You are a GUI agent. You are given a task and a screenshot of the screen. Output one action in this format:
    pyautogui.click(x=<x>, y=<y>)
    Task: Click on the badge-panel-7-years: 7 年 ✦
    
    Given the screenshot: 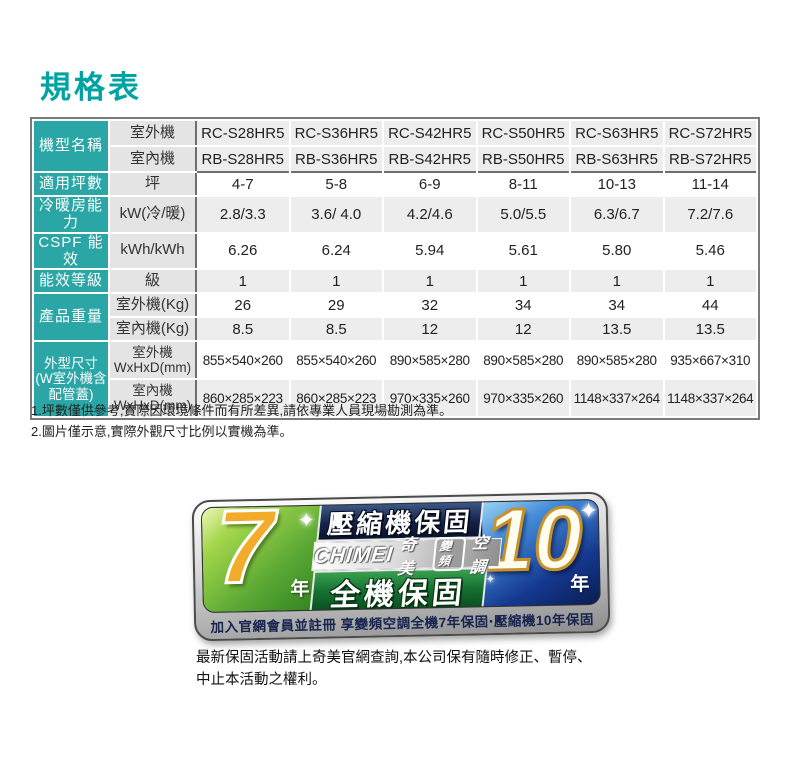 What is the action you would take?
    pyautogui.click(x=262, y=556)
    